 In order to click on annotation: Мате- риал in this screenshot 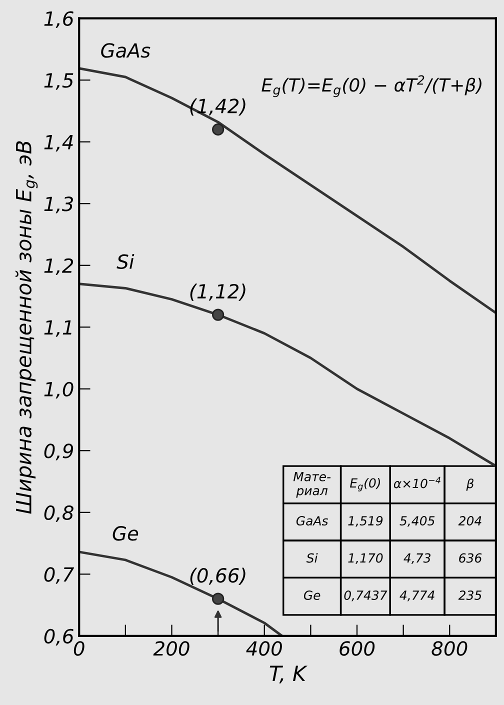, I will do `click(312, 485)`.